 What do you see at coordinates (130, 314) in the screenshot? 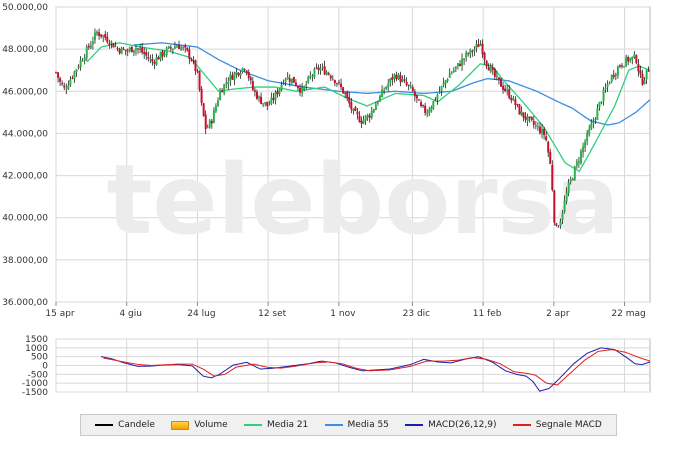
I see `x-tick-label: 4 giu` at bounding box center [130, 314].